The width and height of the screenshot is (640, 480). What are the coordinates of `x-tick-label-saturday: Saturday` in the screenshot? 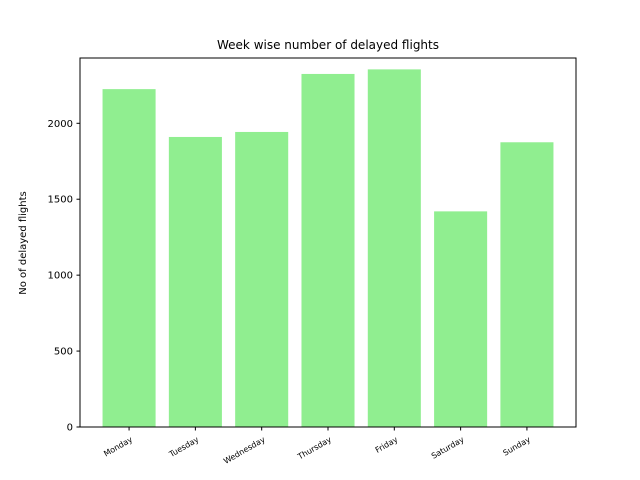 It's located at (448, 448).